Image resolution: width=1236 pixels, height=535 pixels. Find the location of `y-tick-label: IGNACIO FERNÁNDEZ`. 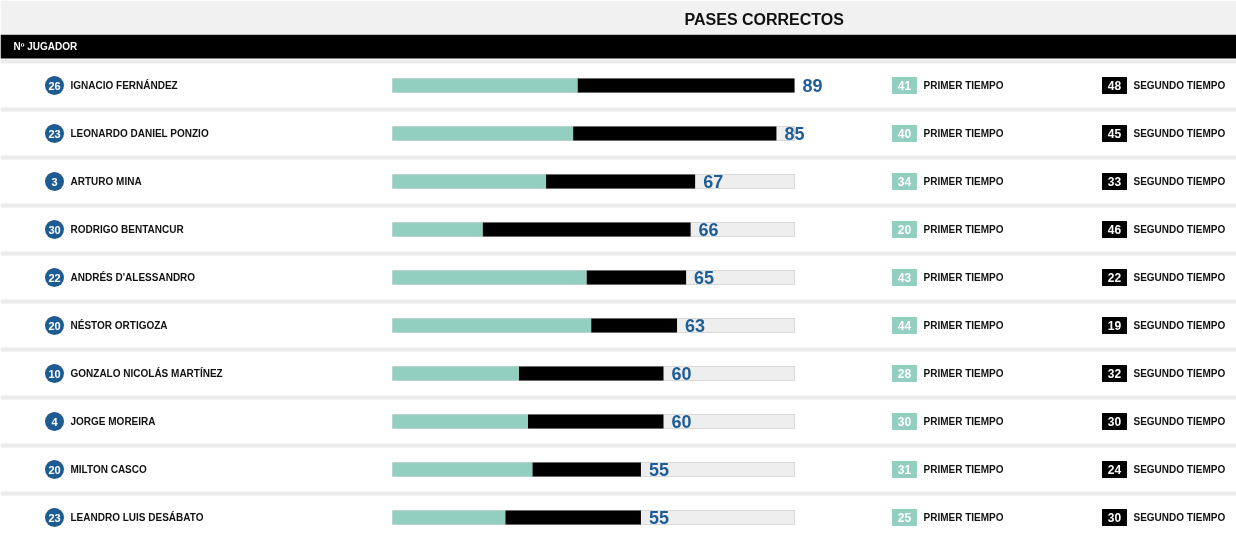

y-tick-label: IGNACIO FERNÁNDEZ is located at coordinates (124, 85).